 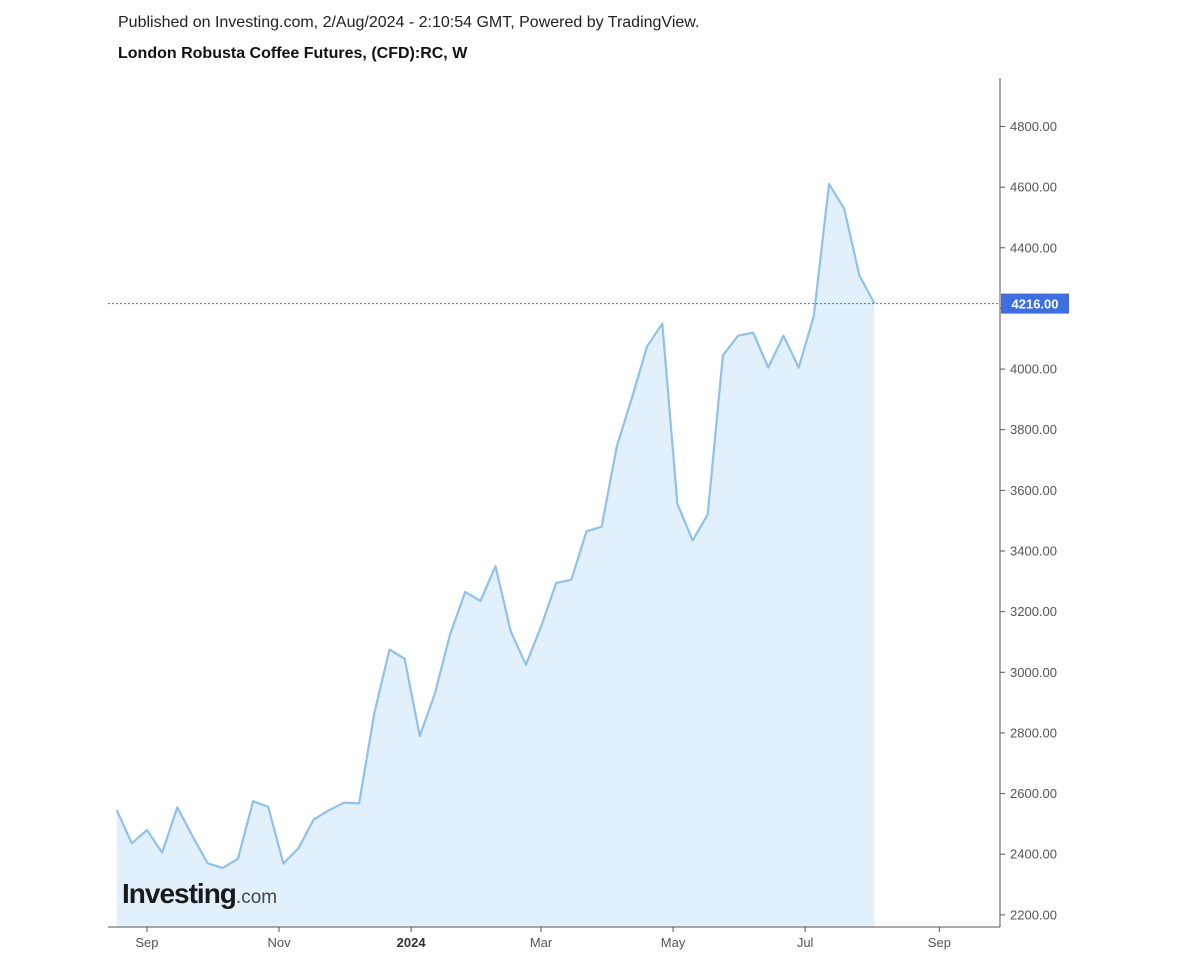 I want to click on y-tick-label: 2800.00, so click(x=1033, y=732).